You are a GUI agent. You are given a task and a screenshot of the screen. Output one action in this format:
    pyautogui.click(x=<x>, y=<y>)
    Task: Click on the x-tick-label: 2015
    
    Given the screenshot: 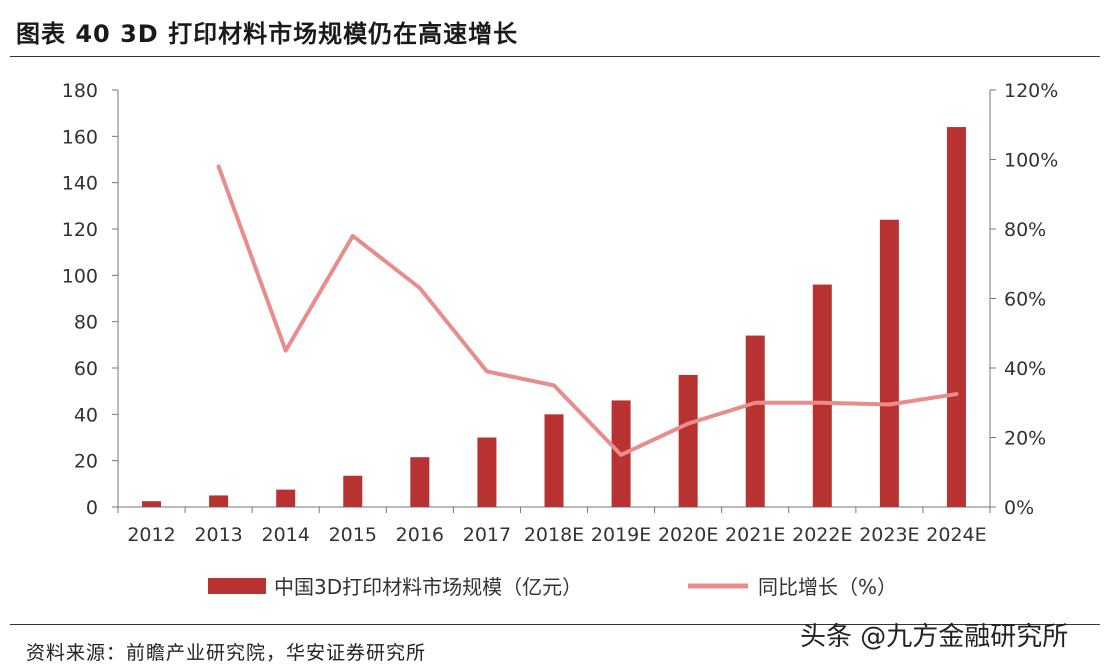 What is the action you would take?
    pyautogui.click(x=353, y=535)
    